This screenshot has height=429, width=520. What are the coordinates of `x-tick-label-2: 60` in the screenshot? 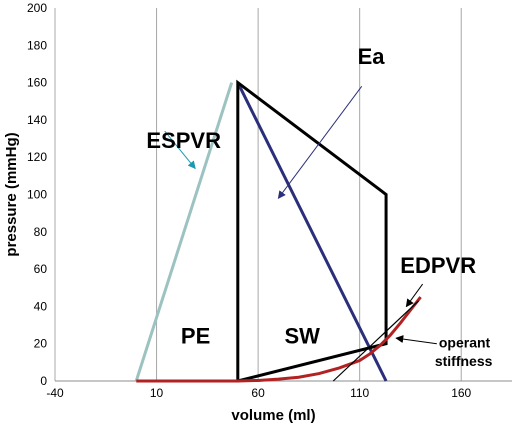 It's located at (258, 393).